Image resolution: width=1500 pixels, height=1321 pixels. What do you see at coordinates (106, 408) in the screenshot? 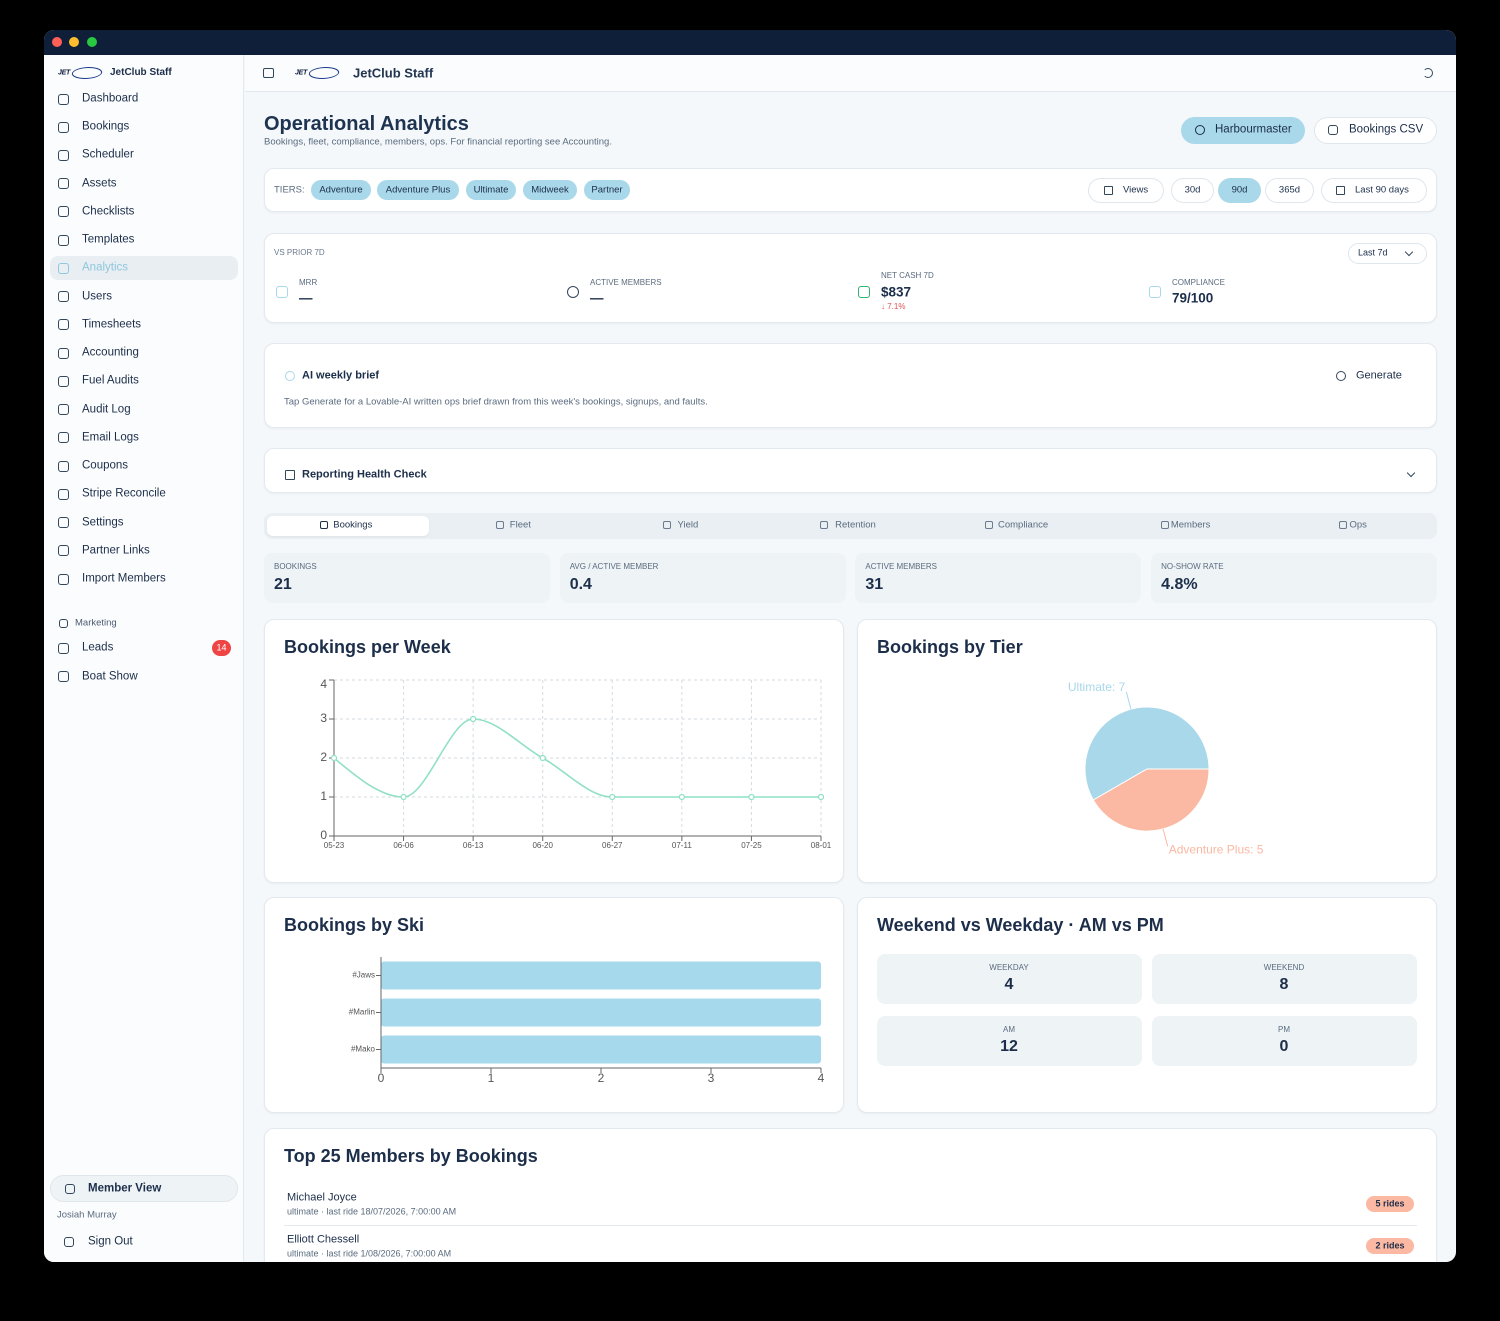
I see `nav-label: Audit Log` at bounding box center [106, 408].